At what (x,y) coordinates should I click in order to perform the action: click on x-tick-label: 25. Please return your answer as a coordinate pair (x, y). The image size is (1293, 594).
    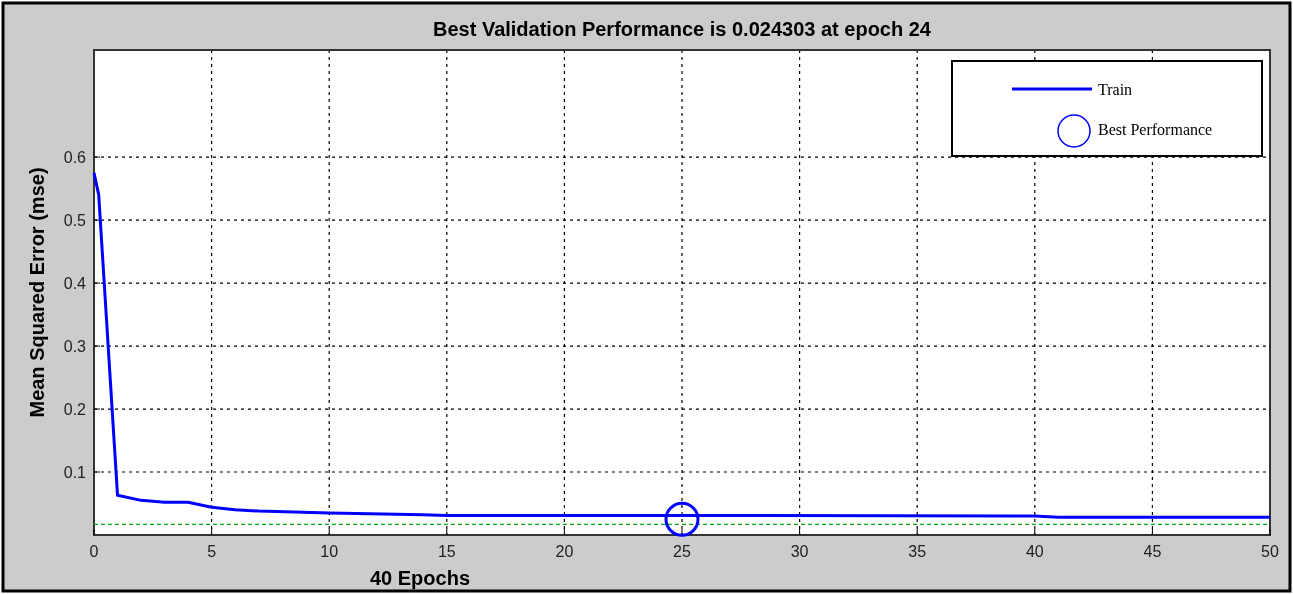
    Looking at the image, I should click on (682, 551).